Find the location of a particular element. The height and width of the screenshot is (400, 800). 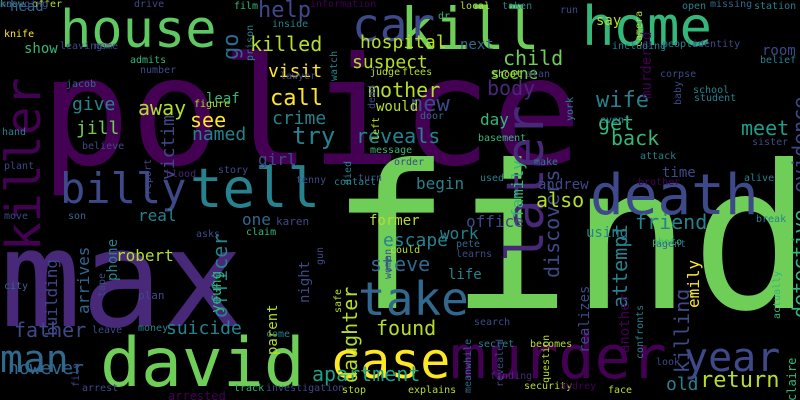

word-father: father is located at coordinates (50, 330).